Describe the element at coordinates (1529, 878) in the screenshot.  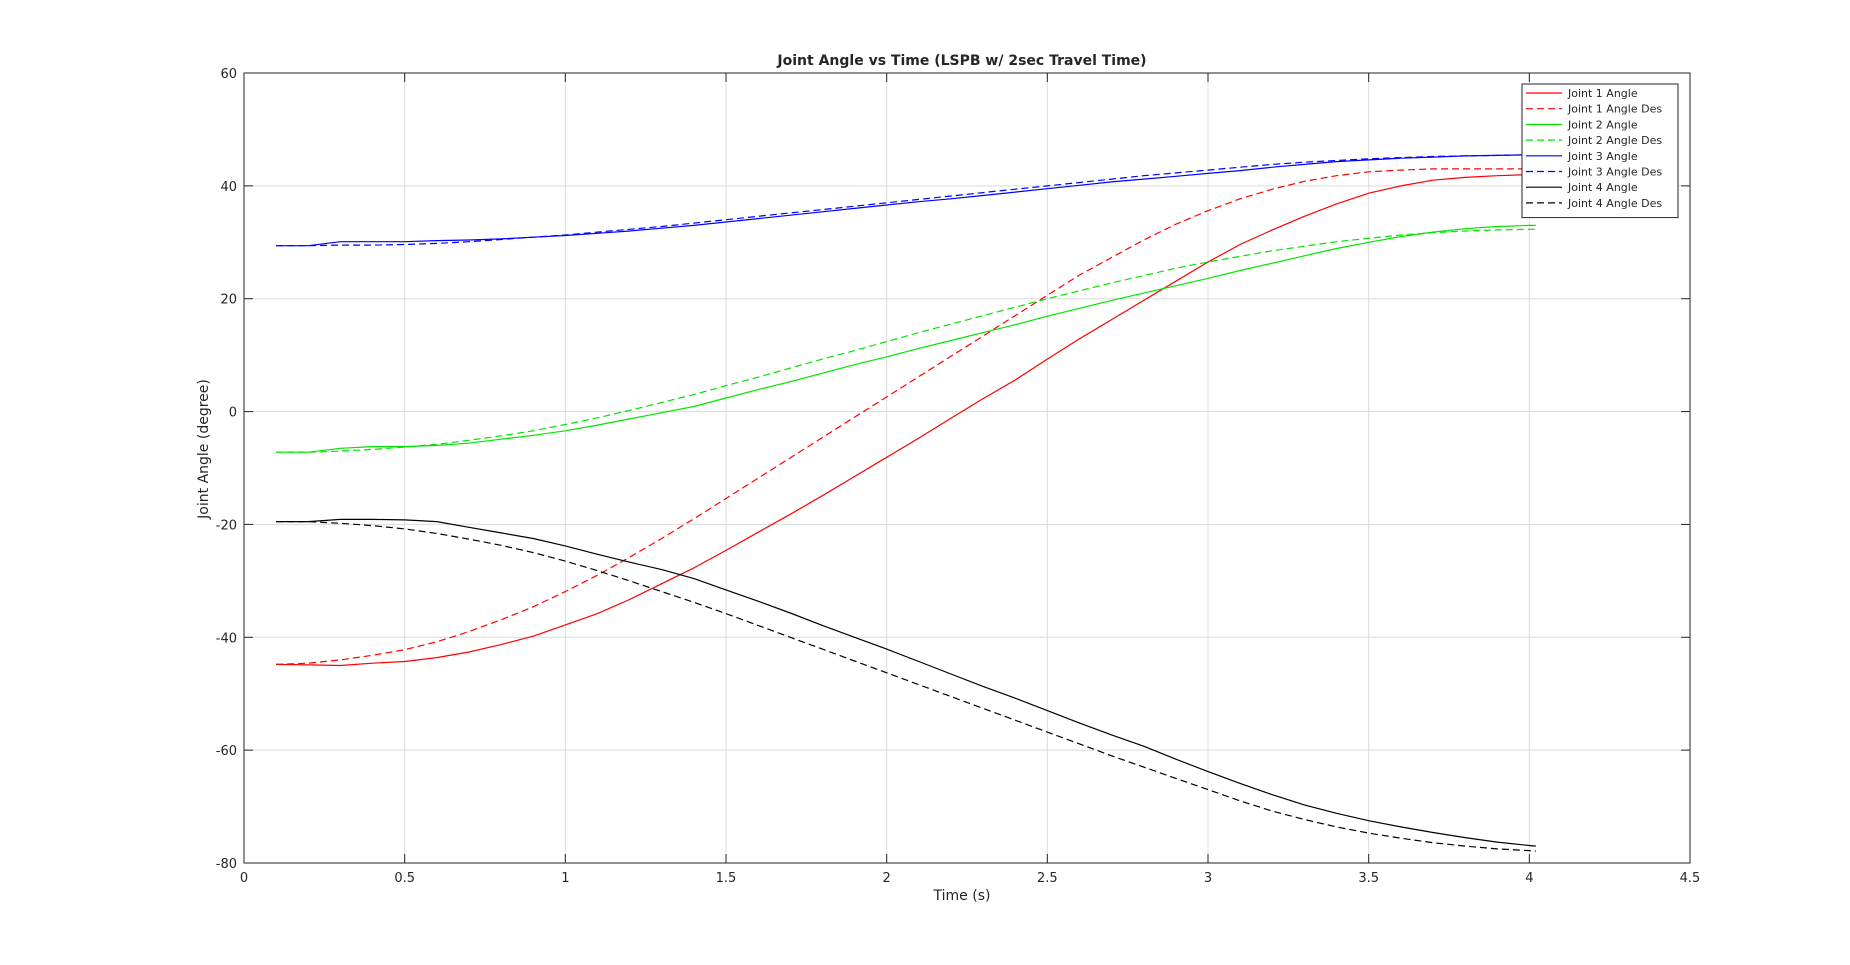
I see `x-tick-label: 4` at that location.